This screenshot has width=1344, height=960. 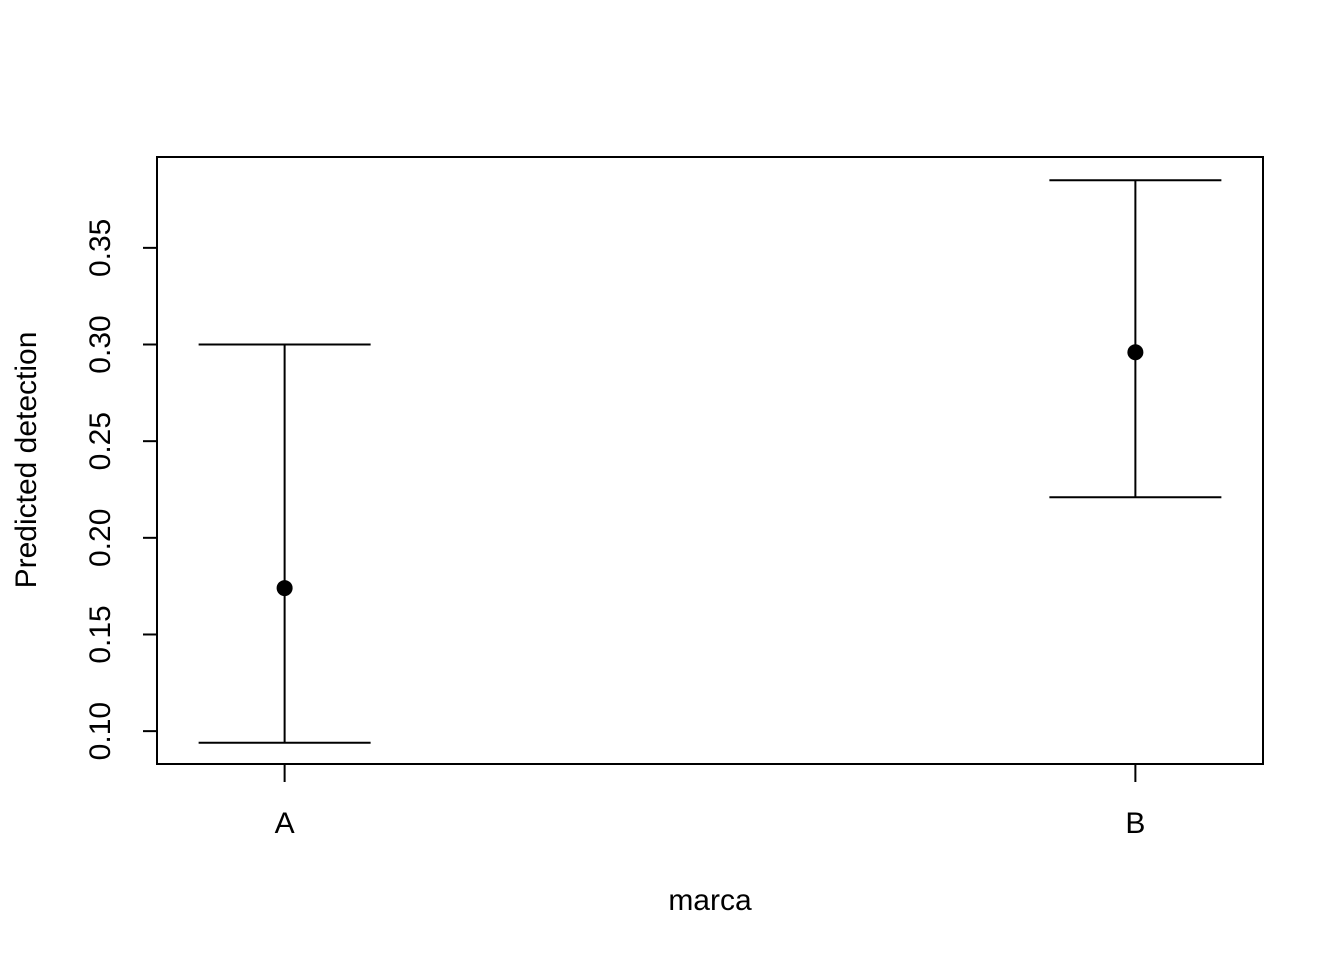 I want to click on y-axis-label: Predicted detection, so click(x=26, y=460).